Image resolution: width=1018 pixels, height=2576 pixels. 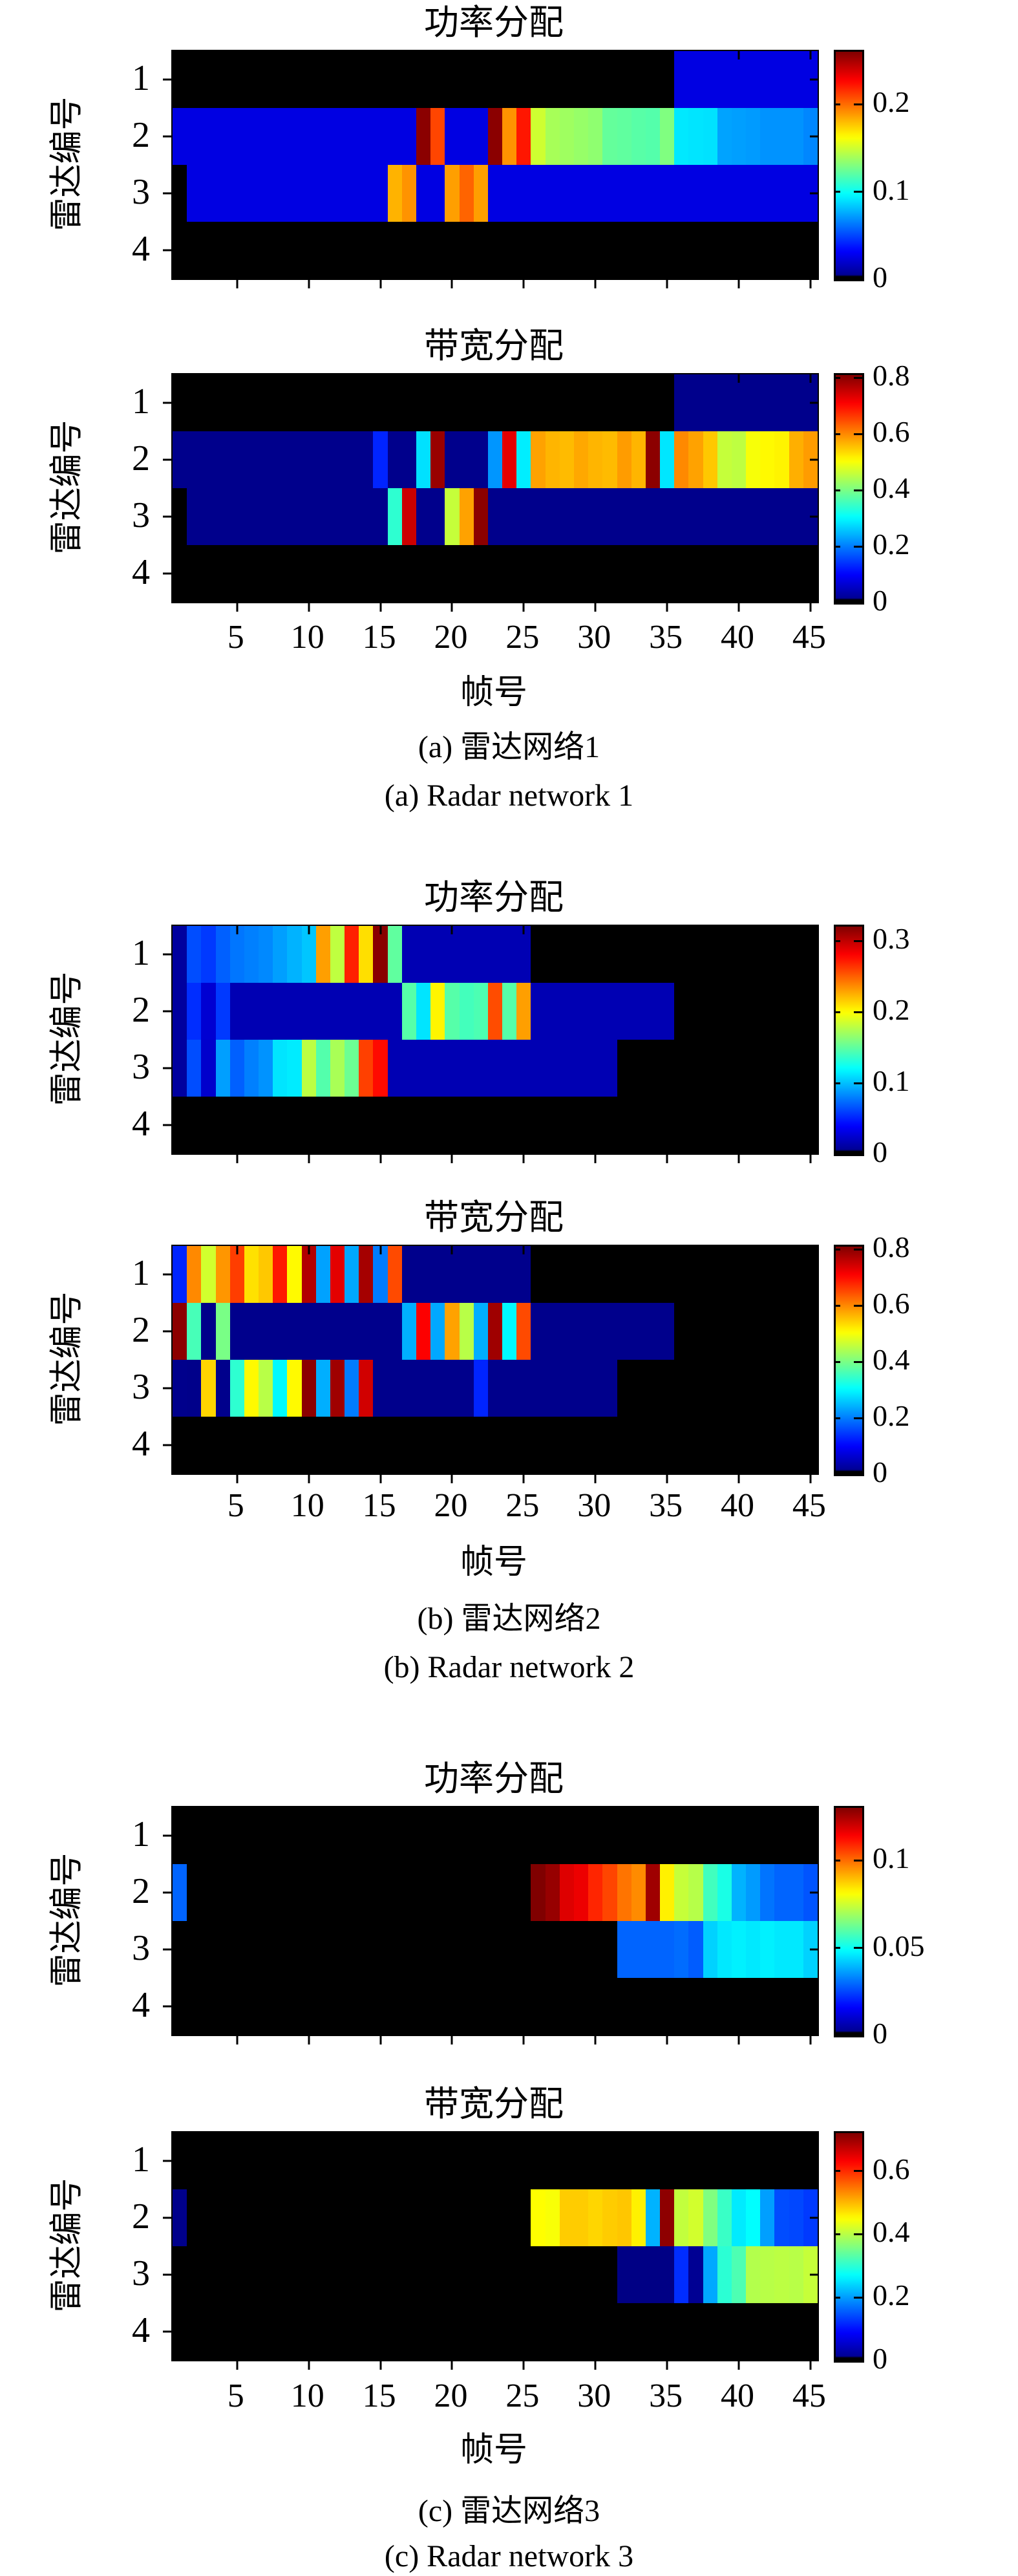 What do you see at coordinates (491, 1044) in the screenshot?
I see `heatmap-plot` at bounding box center [491, 1044].